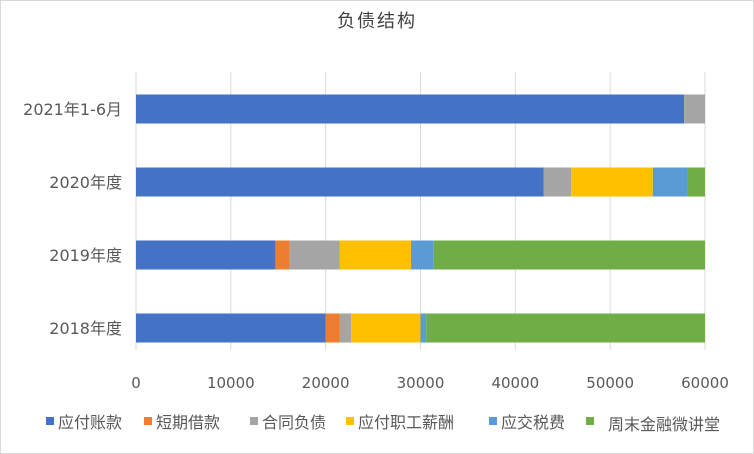  I want to click on bar-segment-series-6-2020年度, so click(696, 182).